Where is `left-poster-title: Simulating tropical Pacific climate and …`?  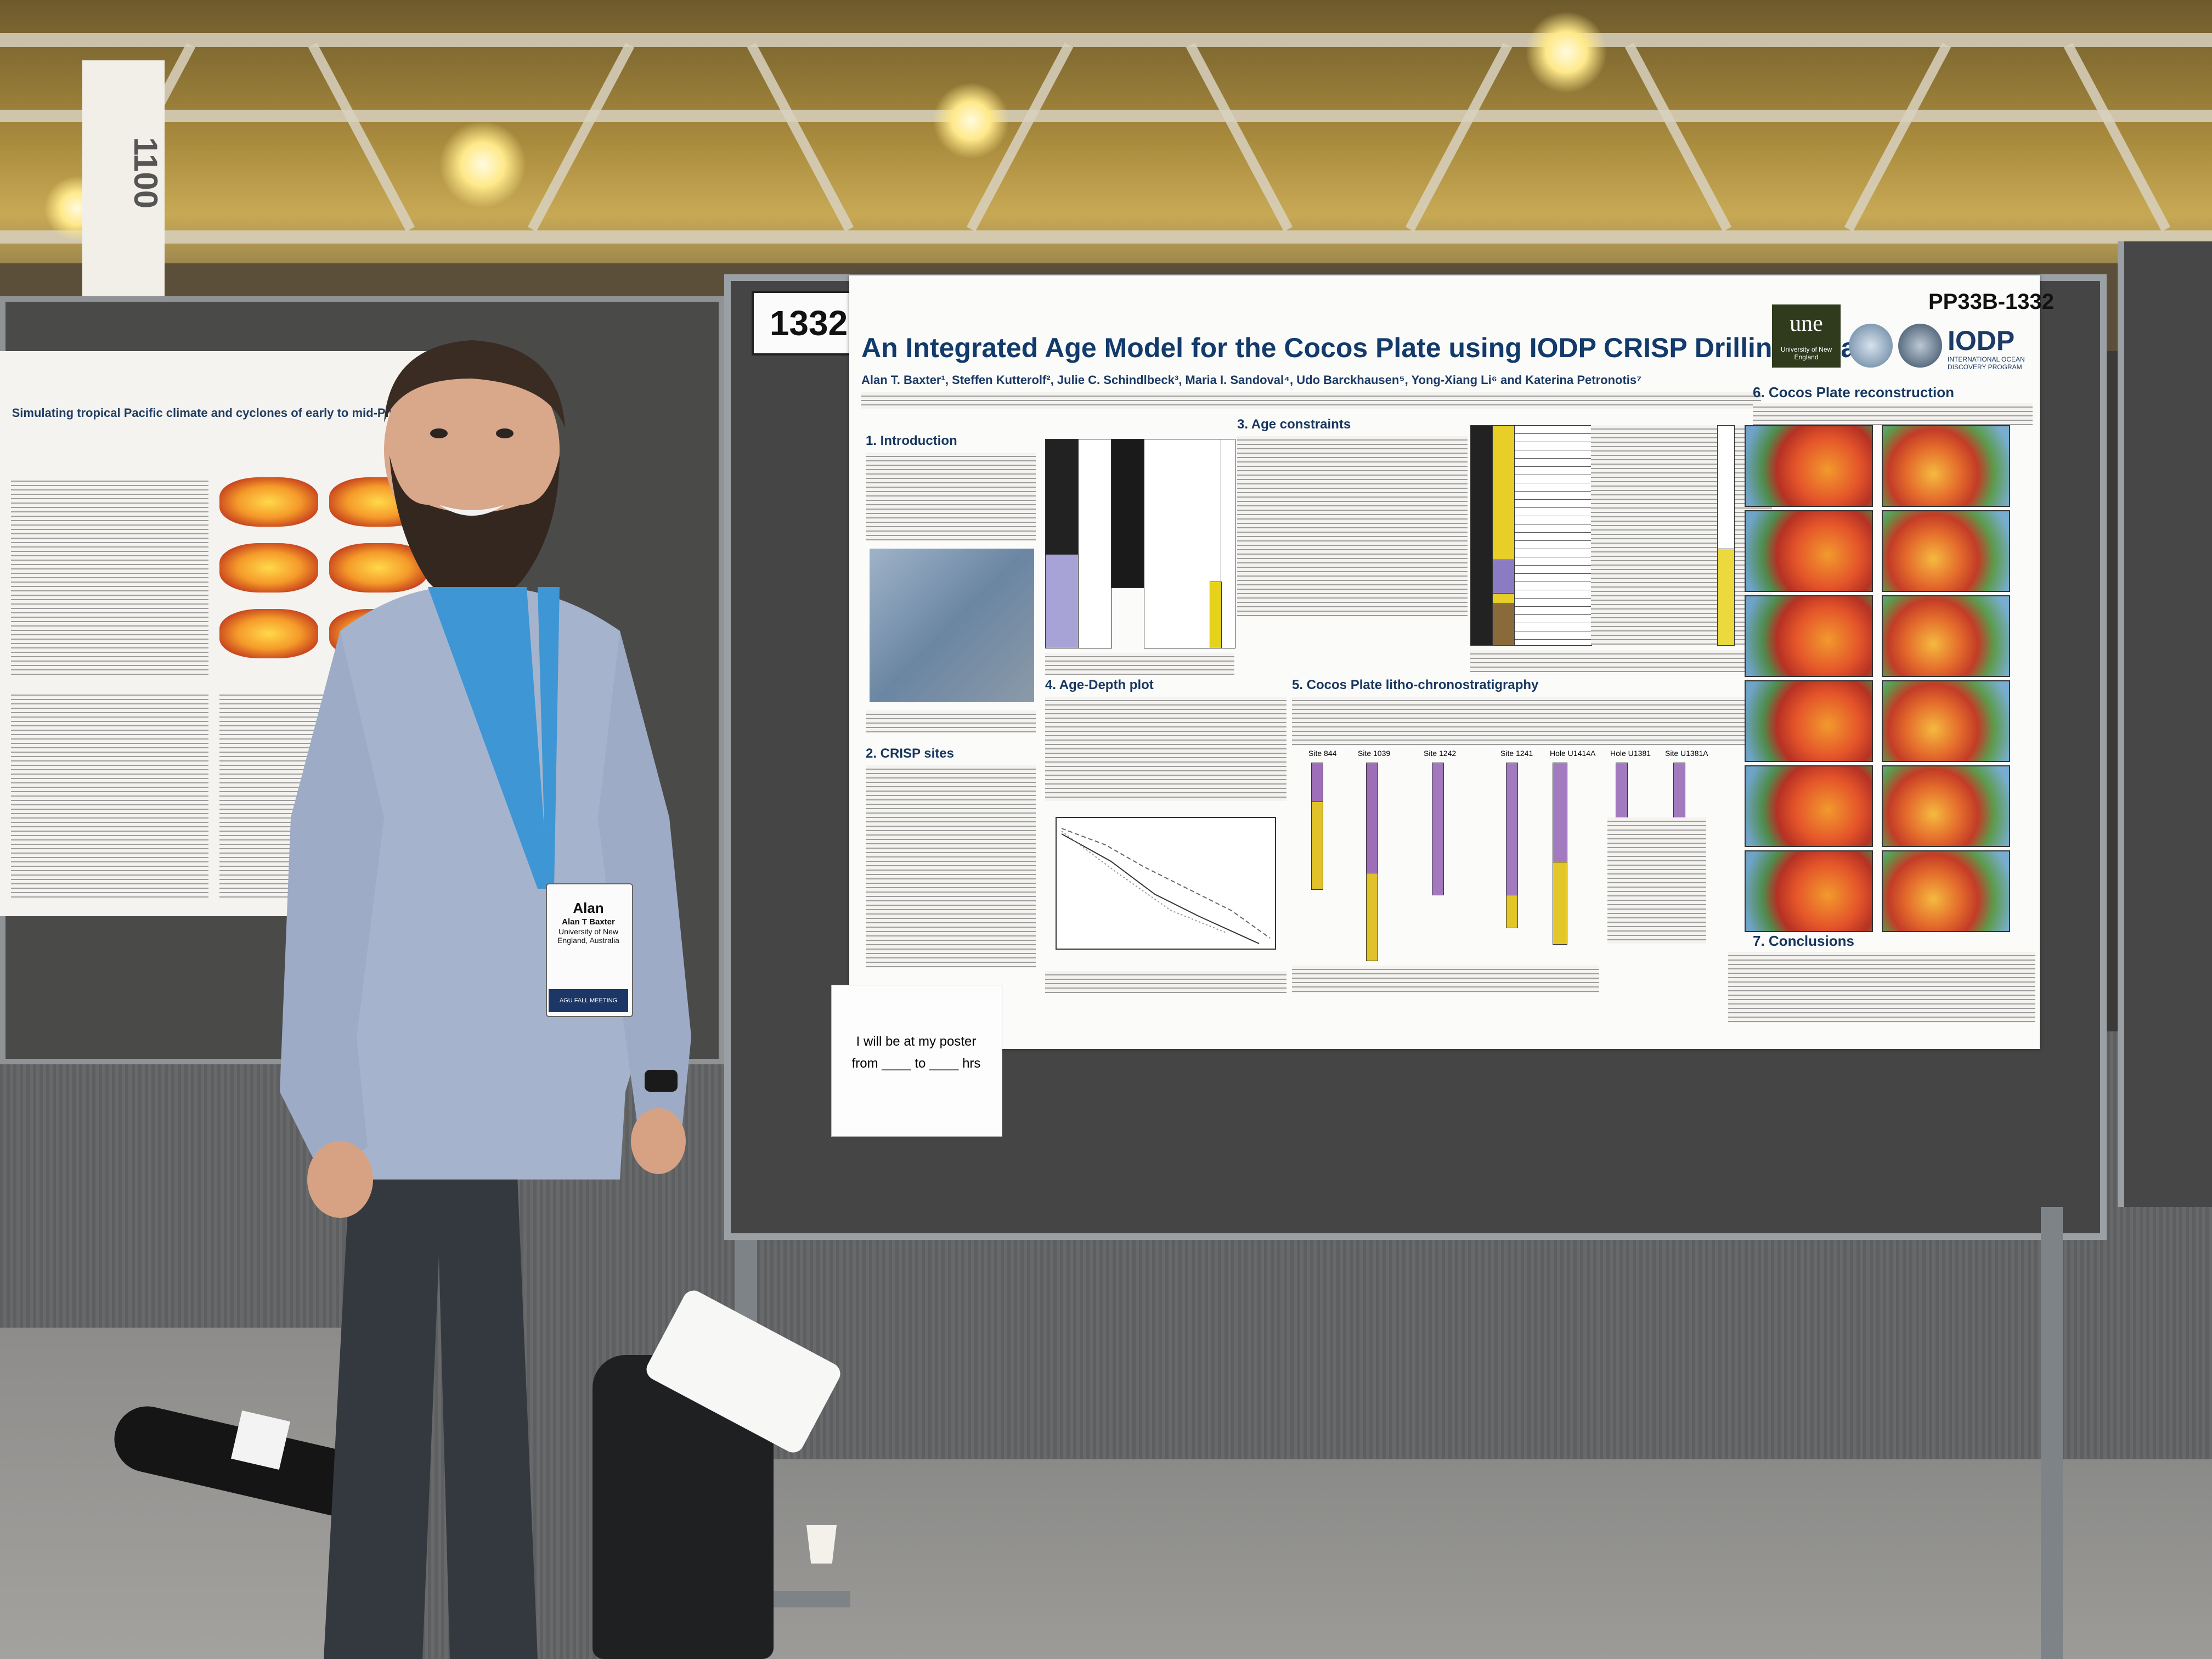
left-poster-title: Simulating tropical Pacific climate and … is located at coordinates (219, 413).